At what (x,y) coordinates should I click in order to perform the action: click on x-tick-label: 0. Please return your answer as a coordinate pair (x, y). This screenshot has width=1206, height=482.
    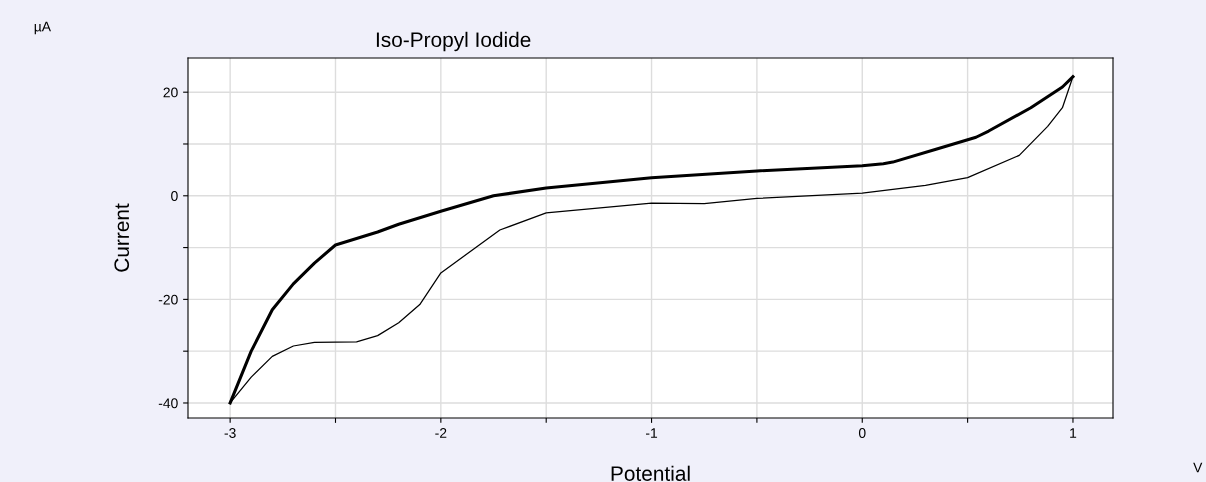
    Looking at the image, I should click on (862, 433).